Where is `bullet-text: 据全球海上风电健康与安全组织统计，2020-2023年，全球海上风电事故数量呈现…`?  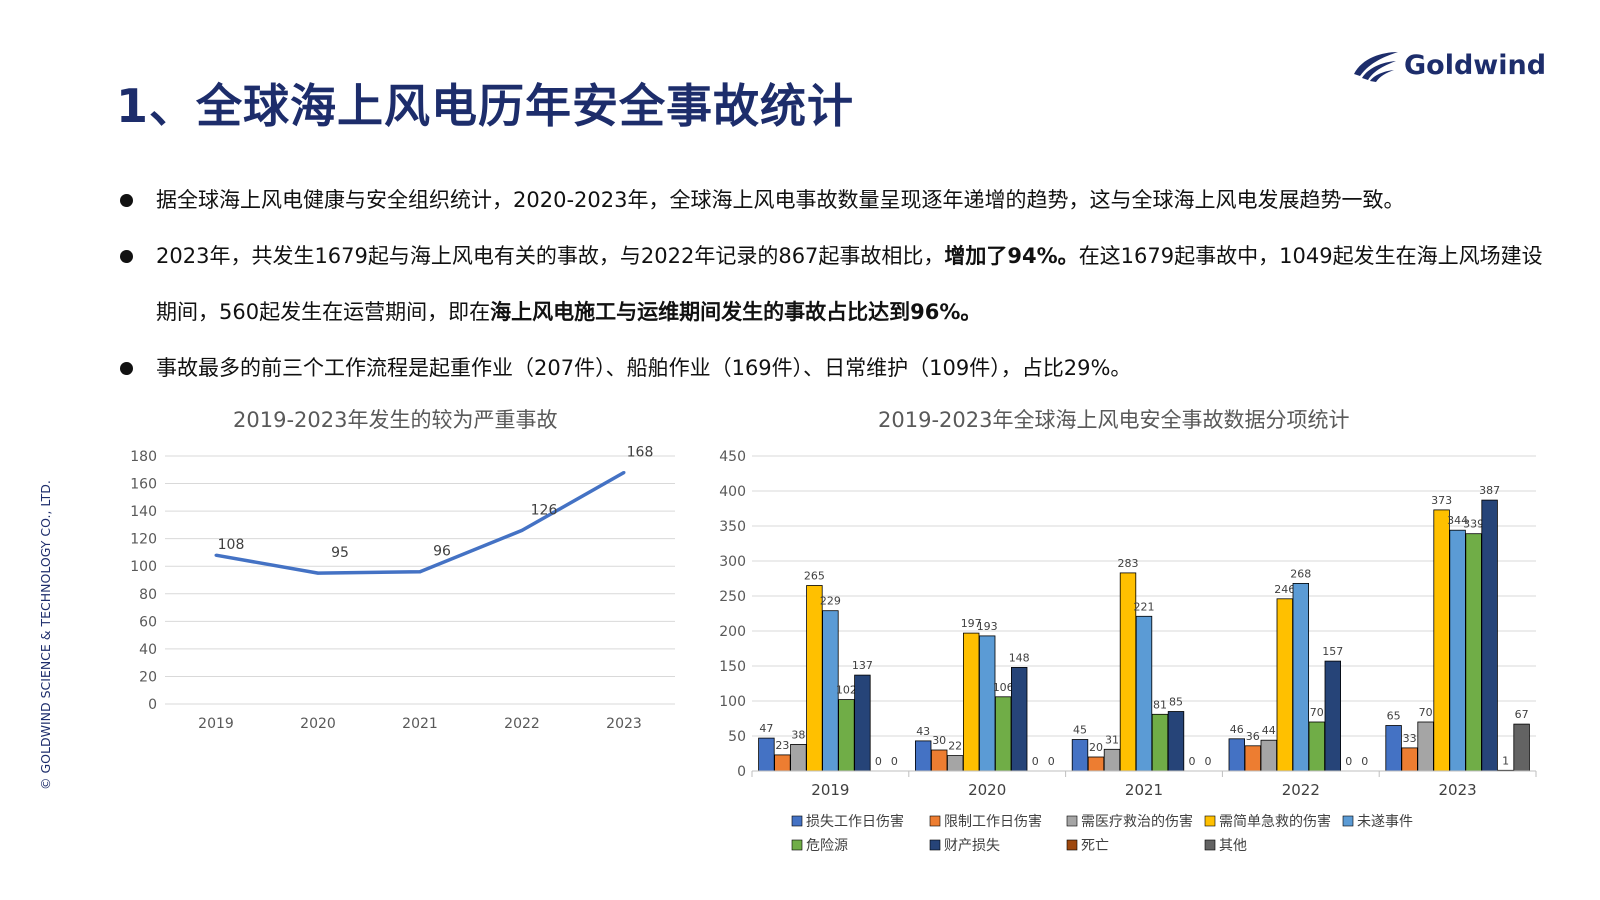 bullet-text: 据全球海上风电健康与安全组织统计，2020-2023年，全球海上风电事故数量呈现… is located at coordinates (780, 200).